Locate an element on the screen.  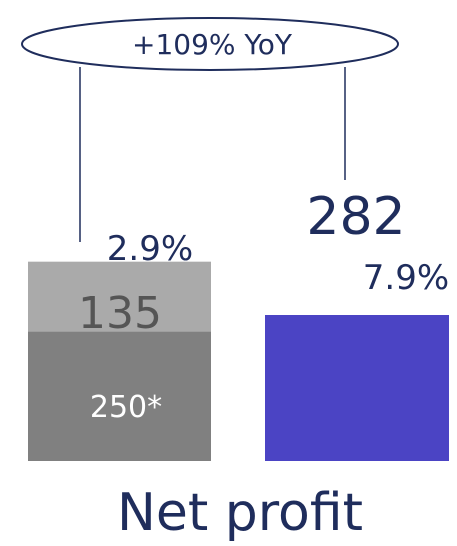
yoy-annotation-ellipse is located at coordinates (210, 44).